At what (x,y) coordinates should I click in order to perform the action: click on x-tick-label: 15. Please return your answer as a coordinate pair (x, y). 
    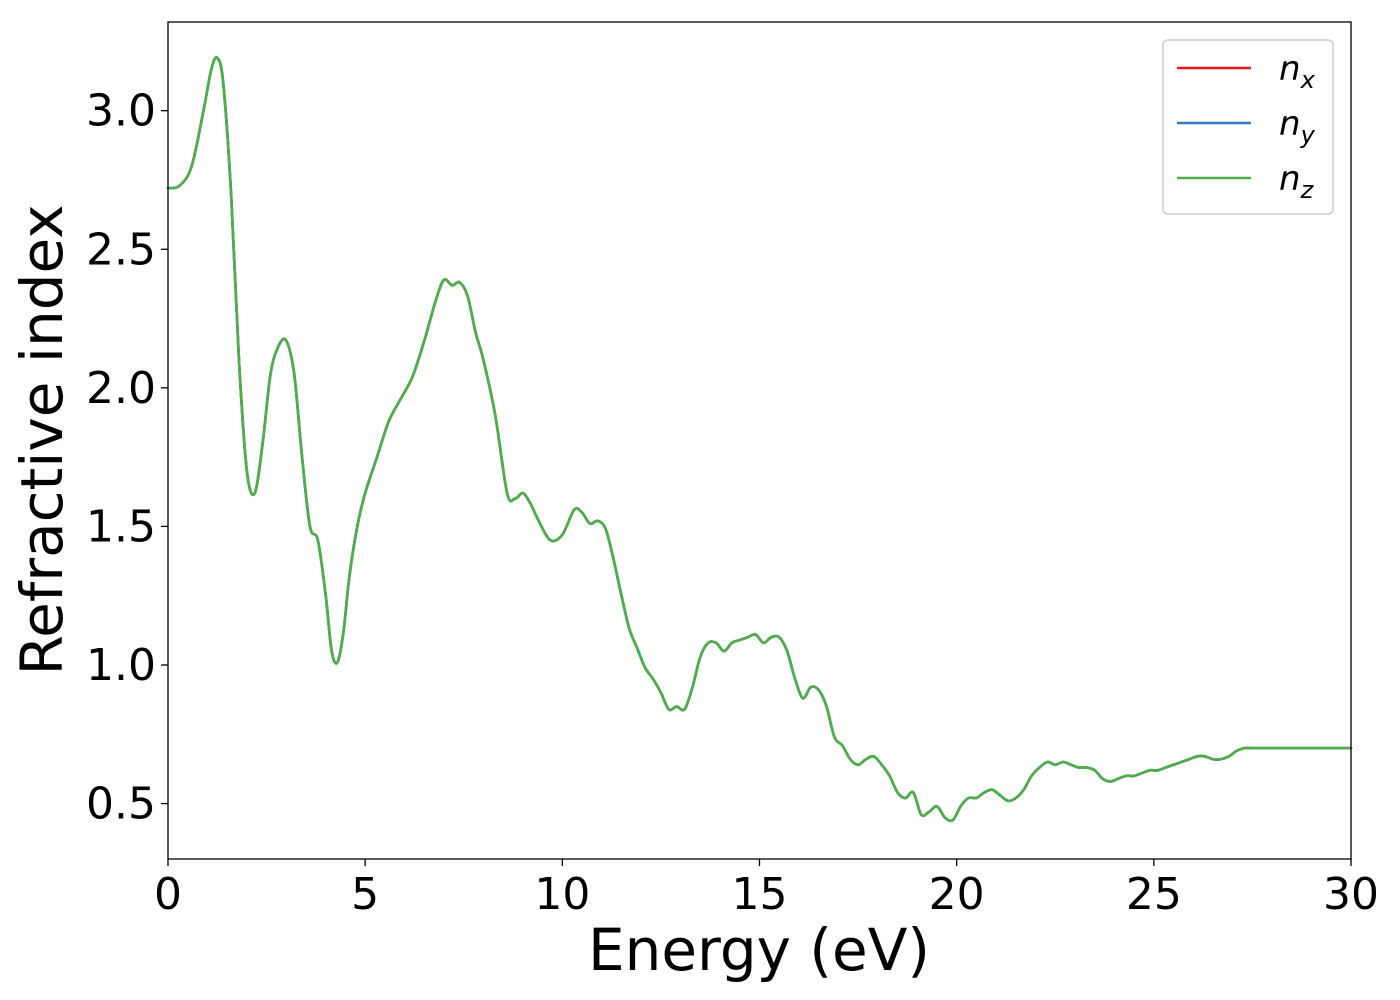
    Looking at the image, I should click on (760, 894).